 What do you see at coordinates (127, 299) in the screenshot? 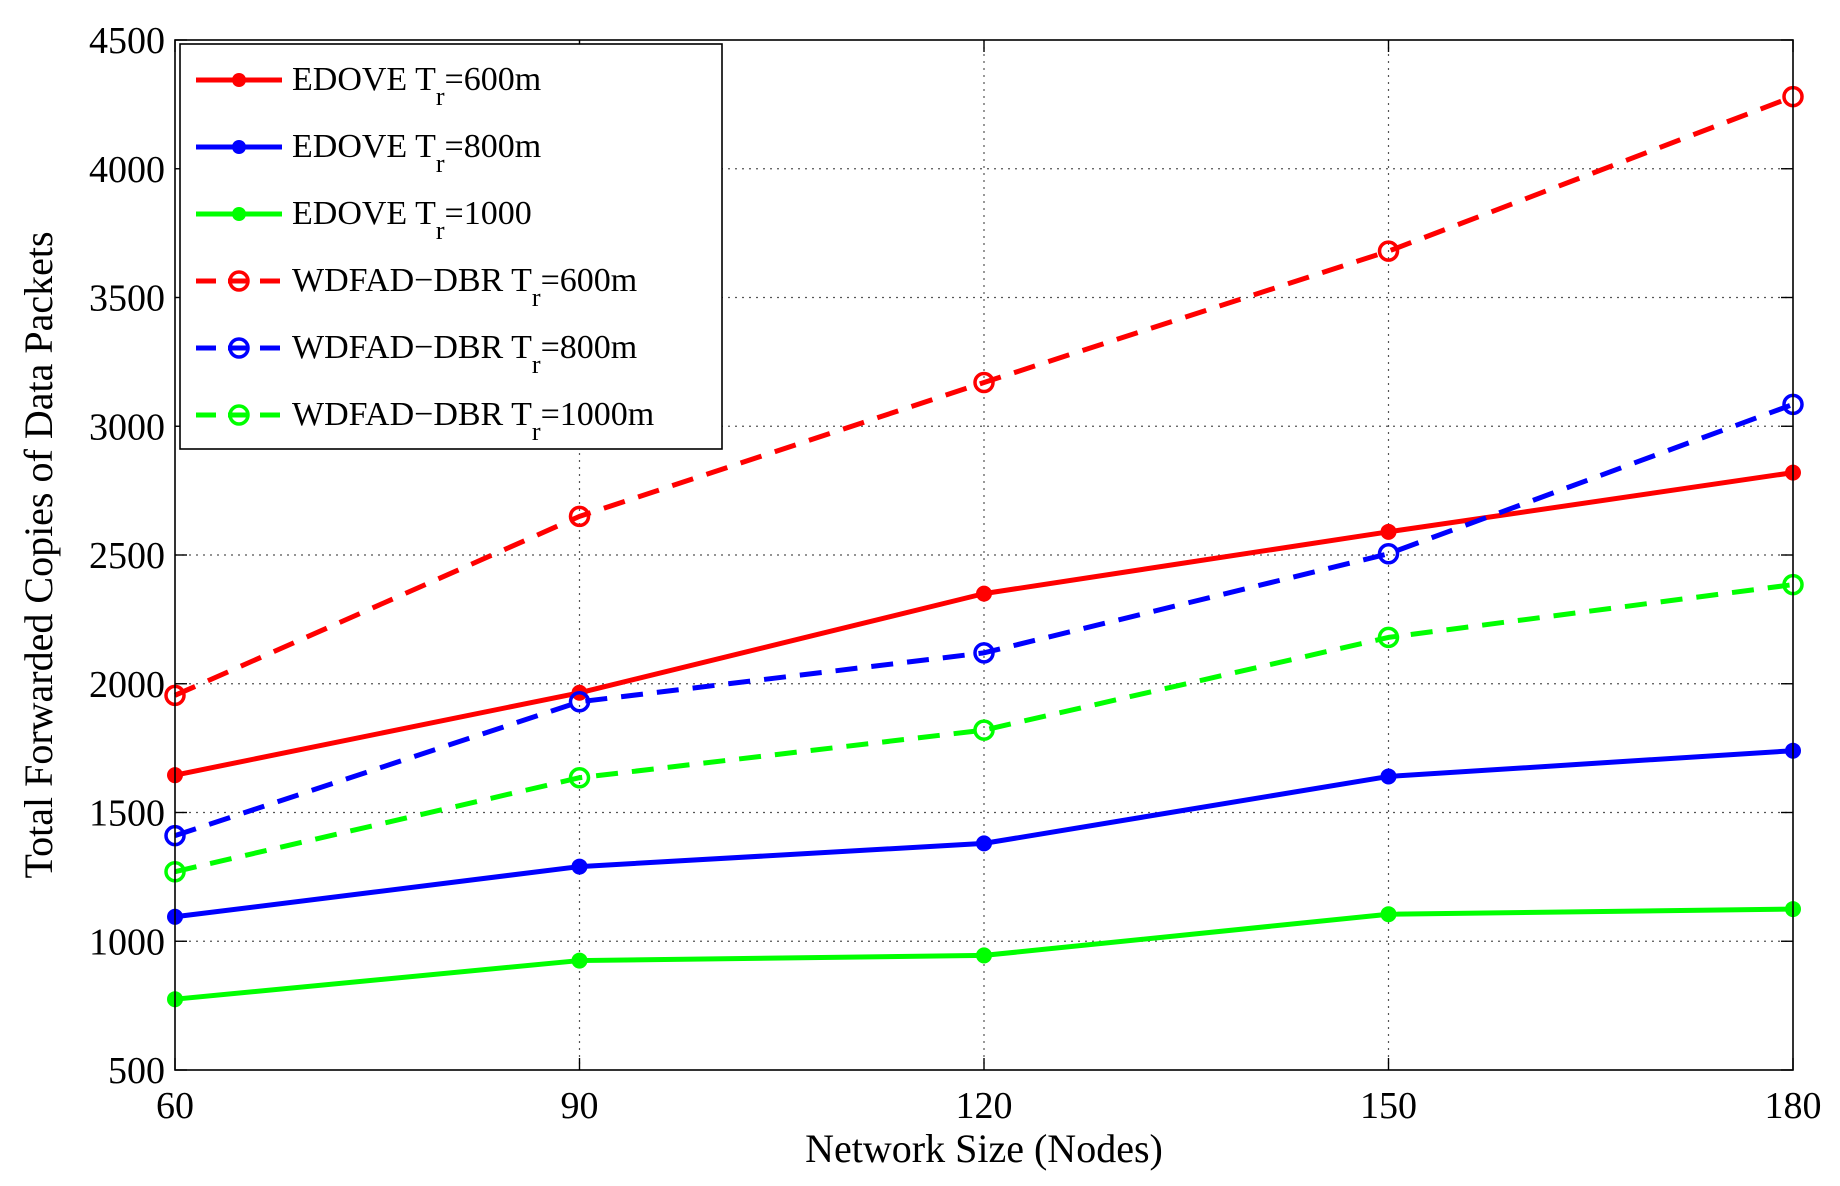
I see `y-tick-label: 3500` at bounding box center [127, 299].